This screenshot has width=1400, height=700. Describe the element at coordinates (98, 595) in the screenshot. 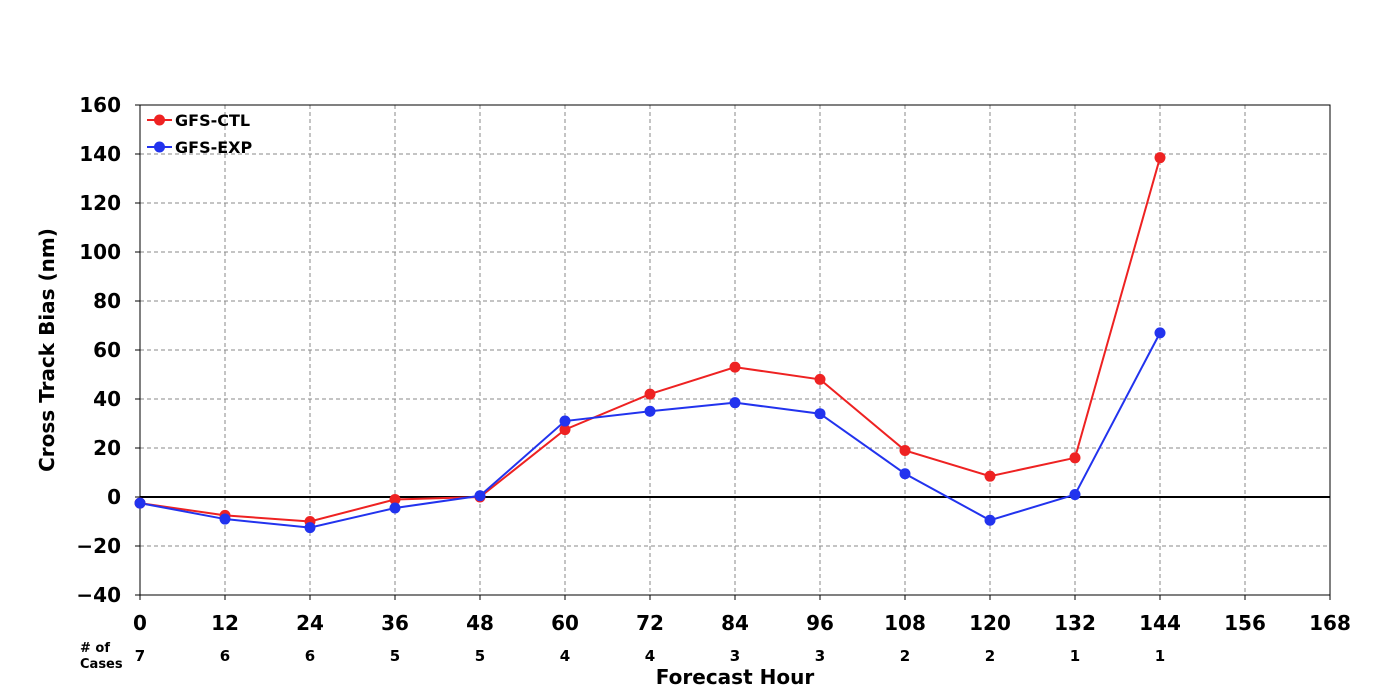

I see `y-tick-label: −40` at that location.